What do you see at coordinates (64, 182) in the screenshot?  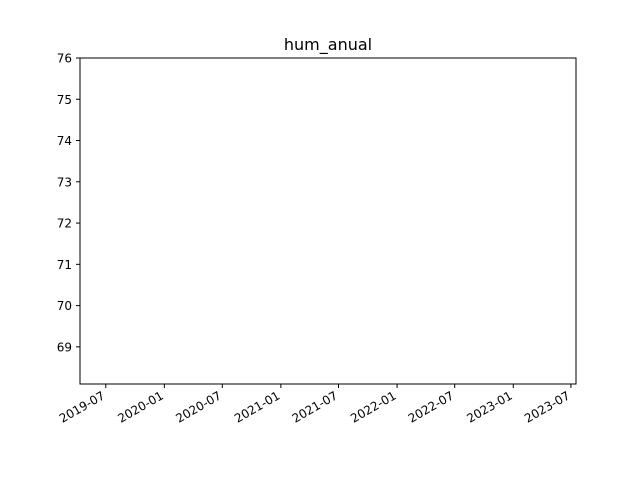 I see `y-tick-label: 73` at bounding box center [64, 182].